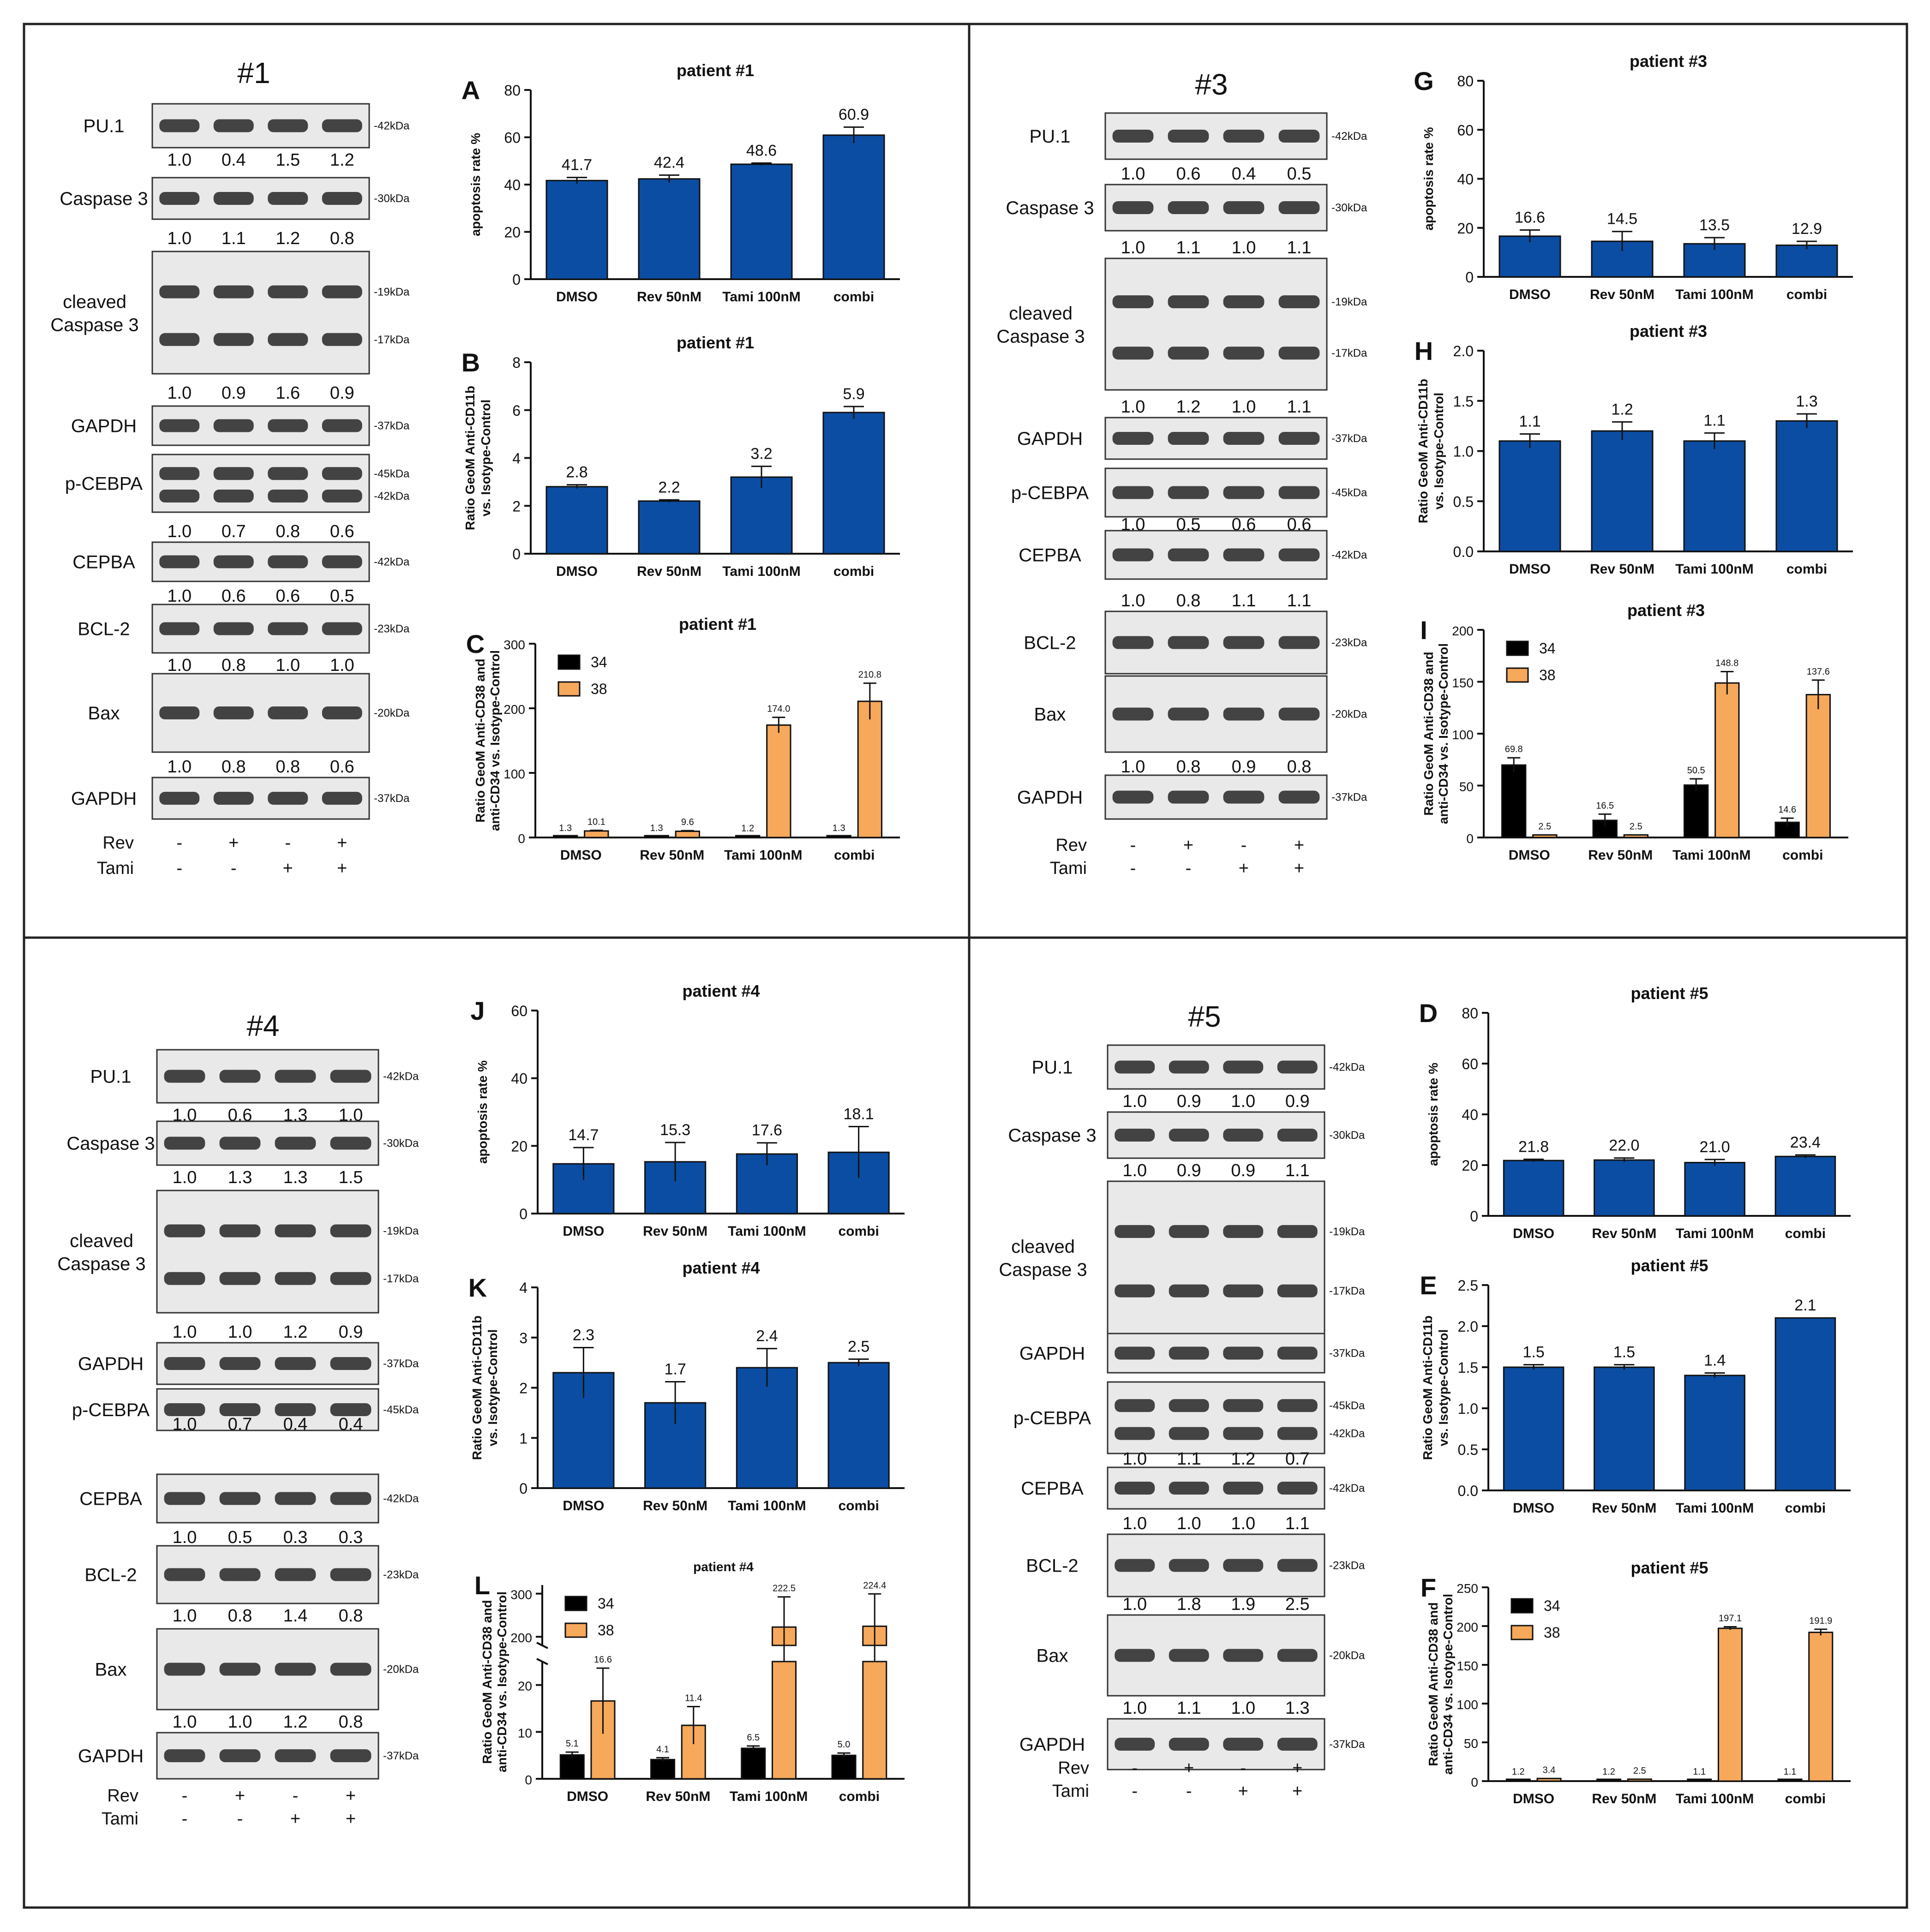 This screenshot has width=1930, height=1932. Describe the element at coordinates (1463, 552) in the screenshot. I see `y-tick-label: 0.0` at that location.